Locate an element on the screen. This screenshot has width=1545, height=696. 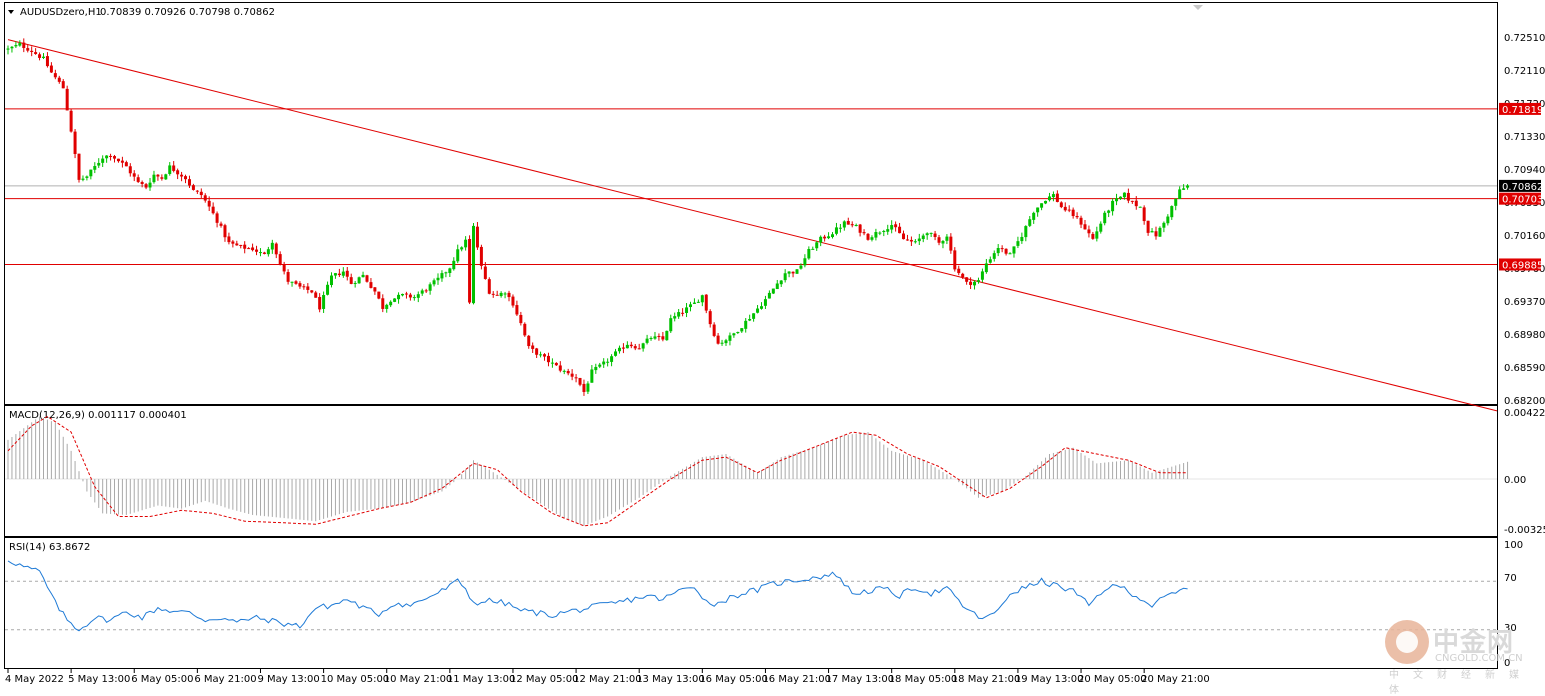
rsi-label: RSI(14) 63.8672 is located at coordinates (49, 547).